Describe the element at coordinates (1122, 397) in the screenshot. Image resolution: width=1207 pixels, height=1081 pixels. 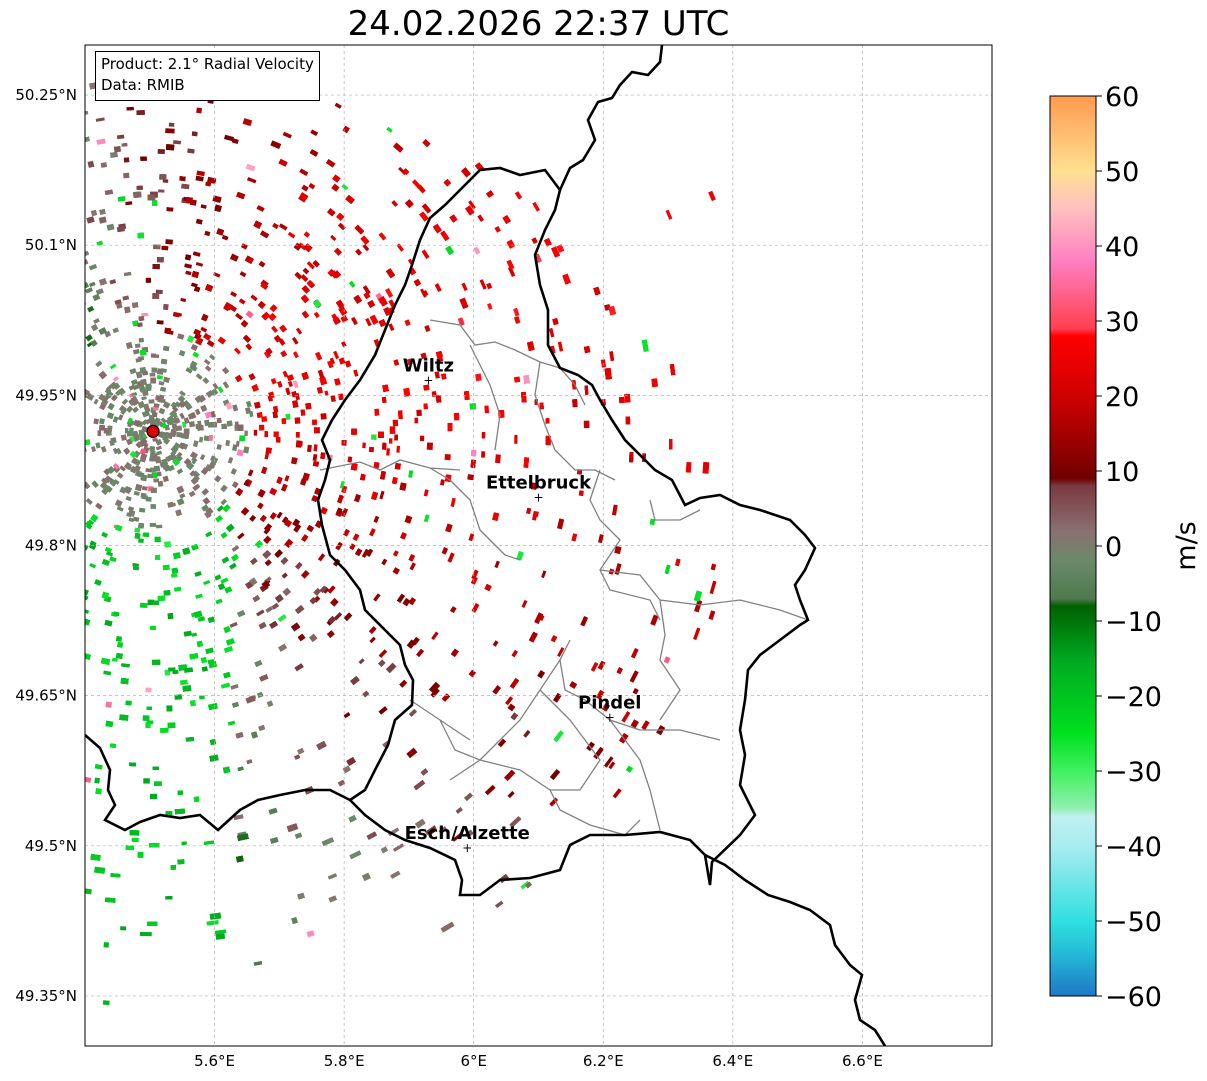
I see `colorbar-tick-label: 20` at that location.